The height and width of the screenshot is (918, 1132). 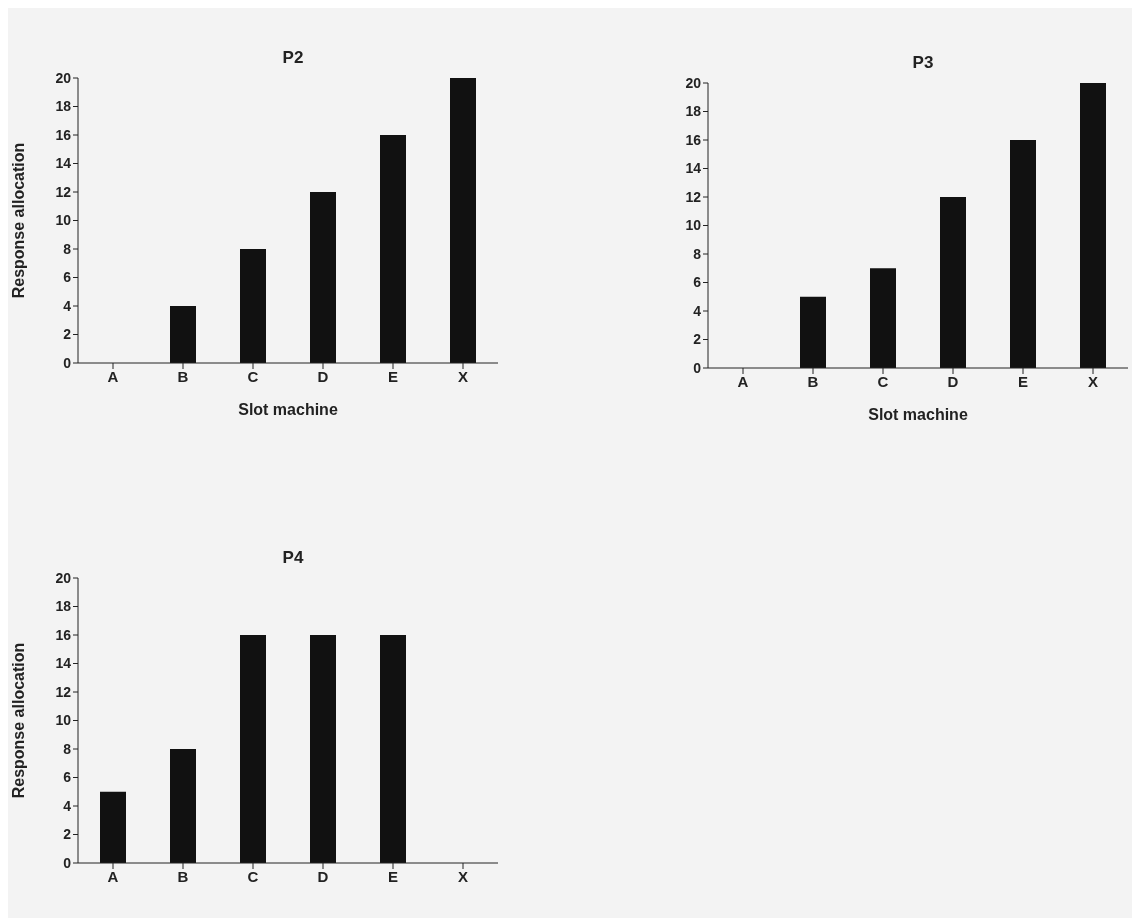 What do you see at coordinates (293, 58) in the screenshot?
I see `chart-title: P2` at bounding box center [293, 58].